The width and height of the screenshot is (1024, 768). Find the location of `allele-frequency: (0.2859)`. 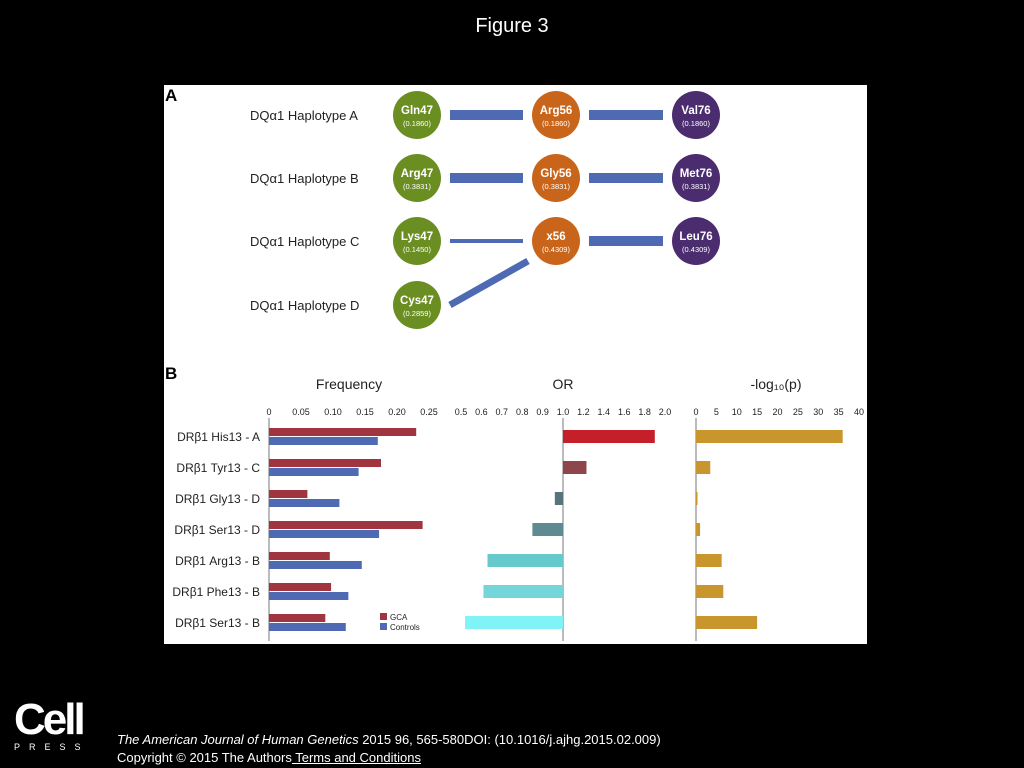

allele-frequency: (0.2859) is located at coordinates (417, 313).